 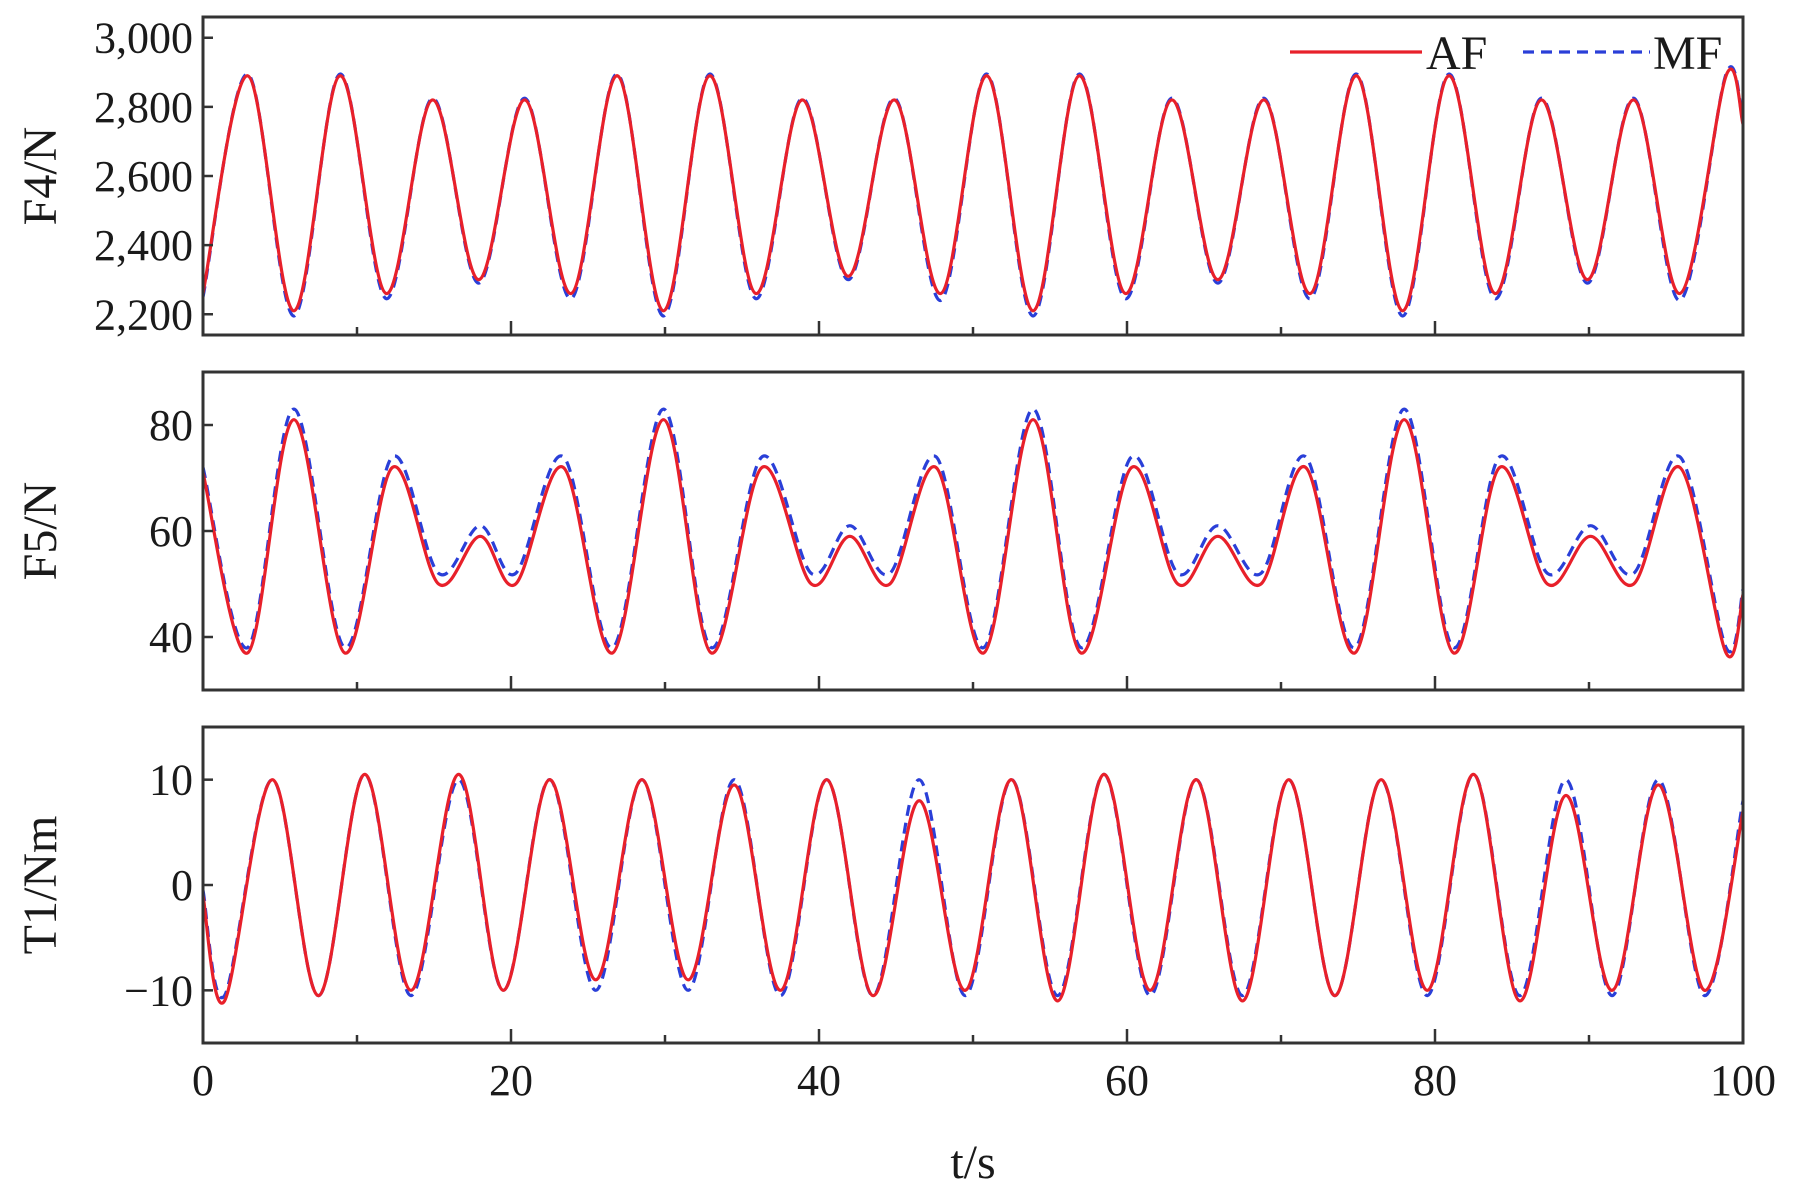 What do you see at coordinates (182, 885) in the screenshot?
I see `y-tick-label: 0` at bounding box center [182, 885].